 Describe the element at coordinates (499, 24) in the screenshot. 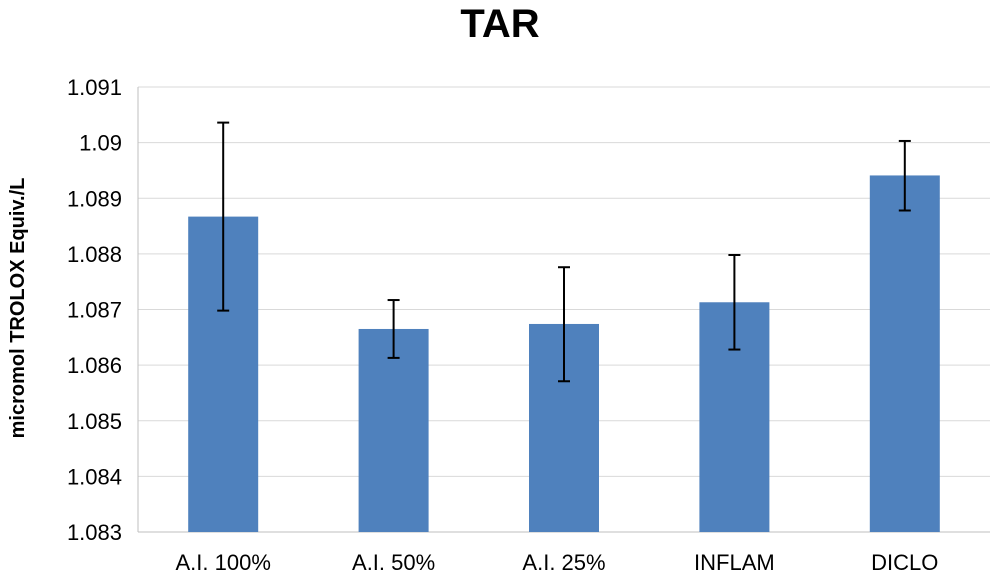

I see `chart-title: TAR` at that location.